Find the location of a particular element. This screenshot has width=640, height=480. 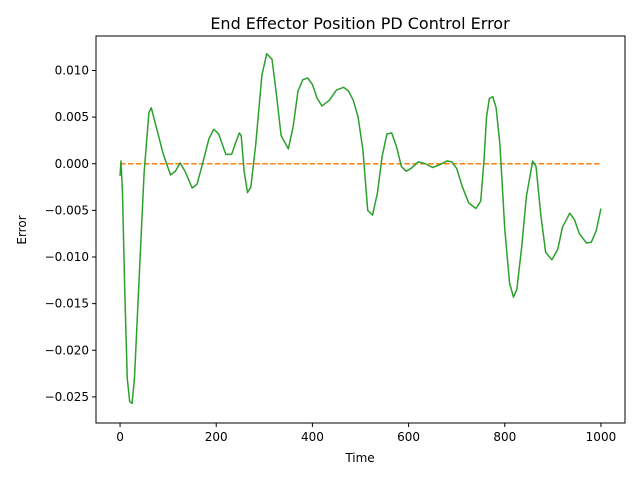

x-tick-label: 600 is located at coordinates (408, 437).